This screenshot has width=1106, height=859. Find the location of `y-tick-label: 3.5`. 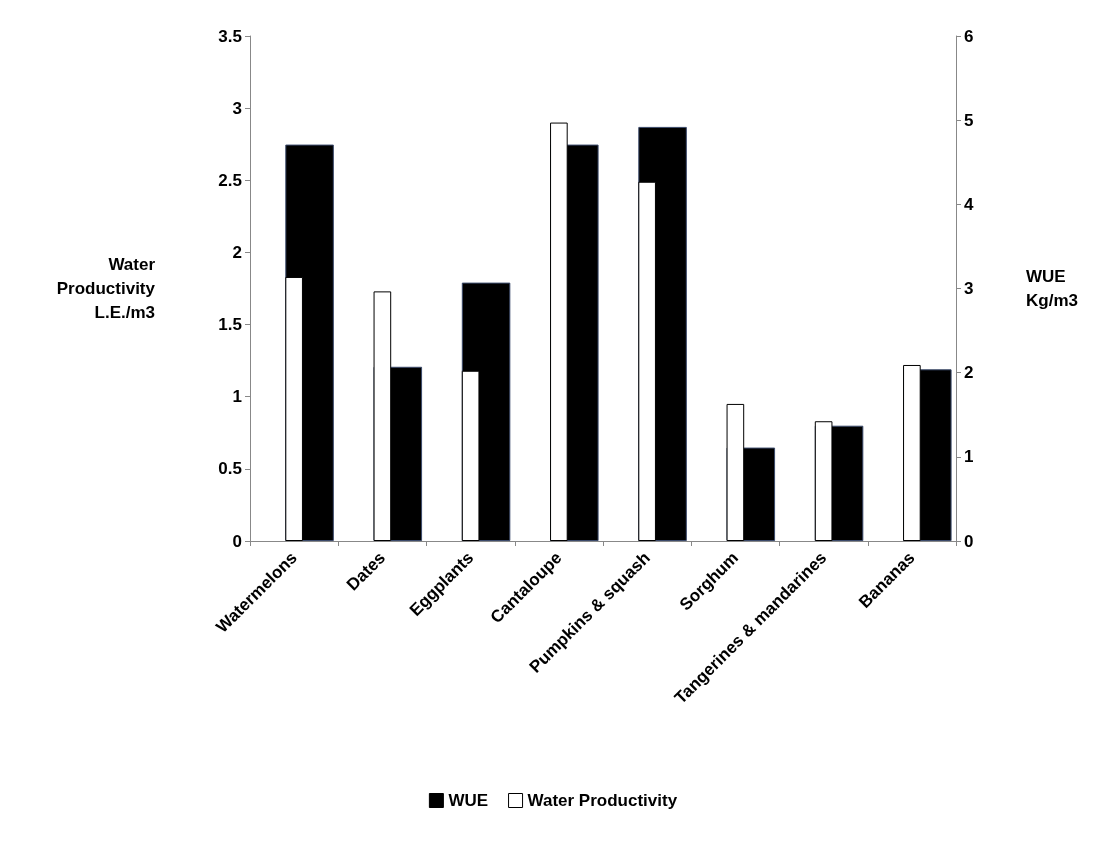

y-tick-label: 3.5 is located at coordinates (230, 36).